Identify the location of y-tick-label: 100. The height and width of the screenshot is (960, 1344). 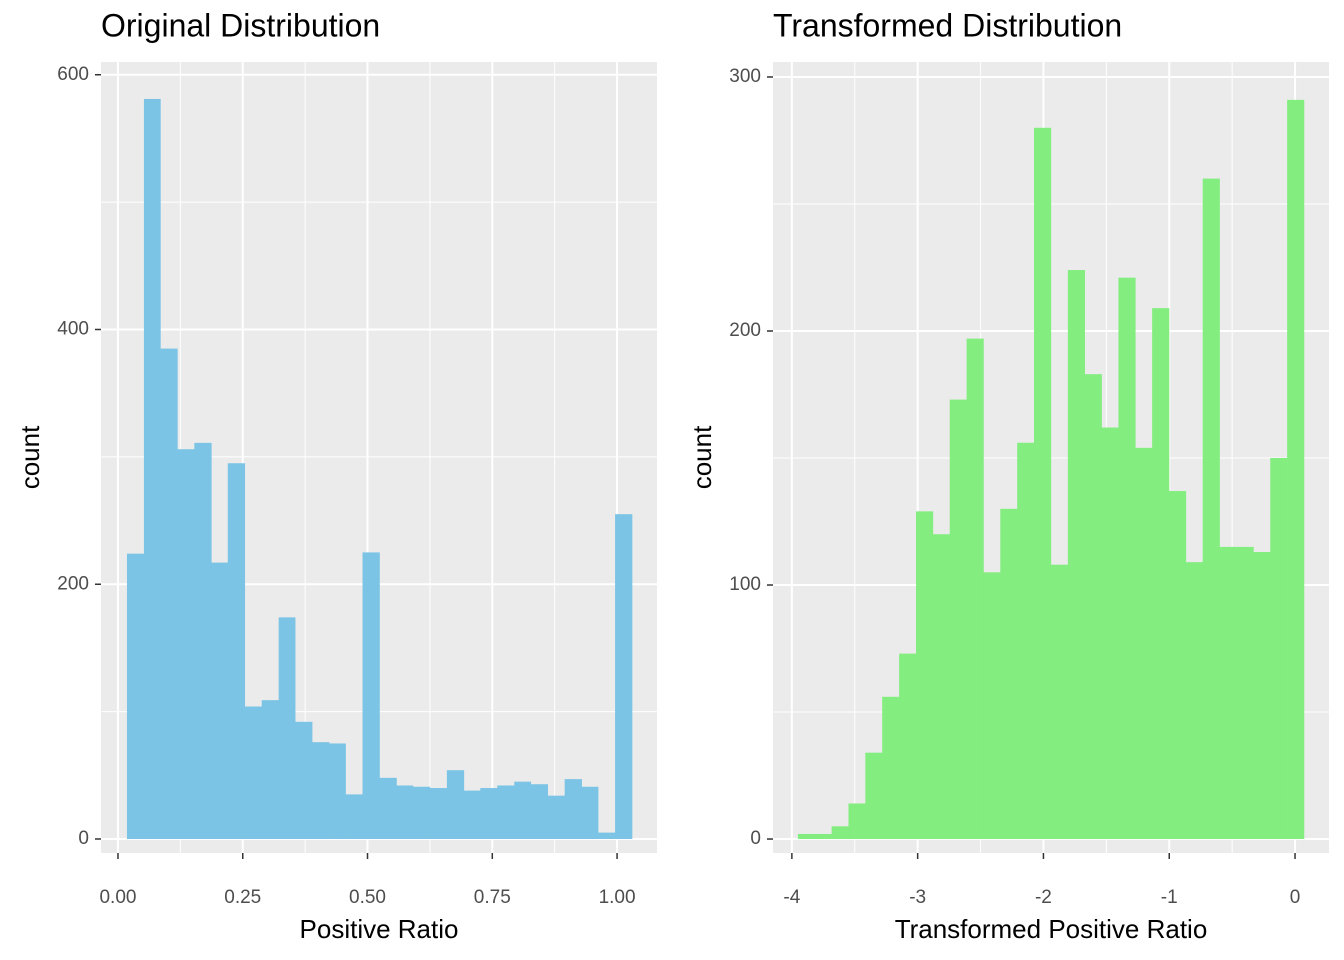
(745, 584).